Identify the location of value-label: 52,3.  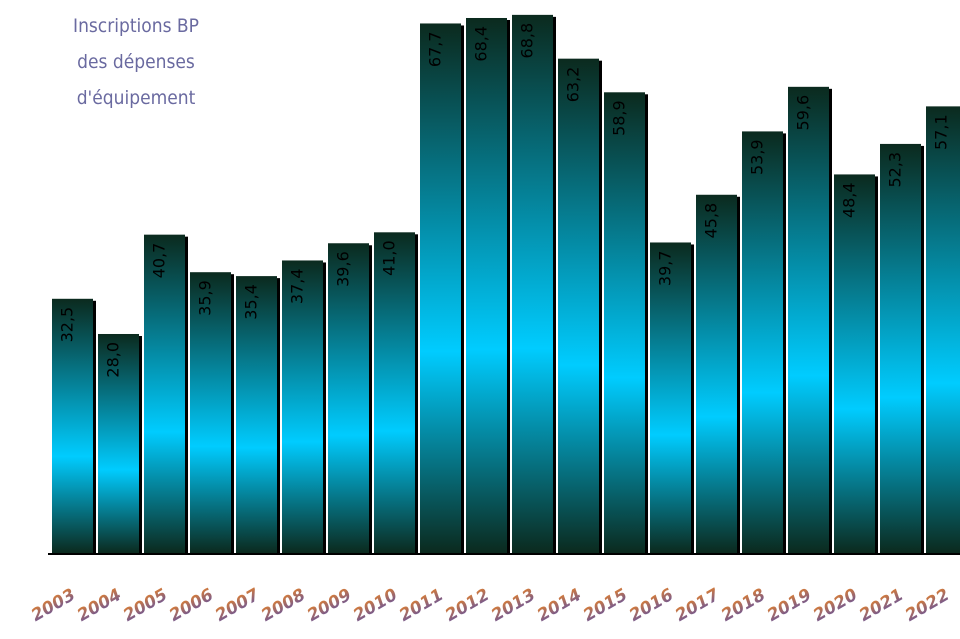
(895, 170).